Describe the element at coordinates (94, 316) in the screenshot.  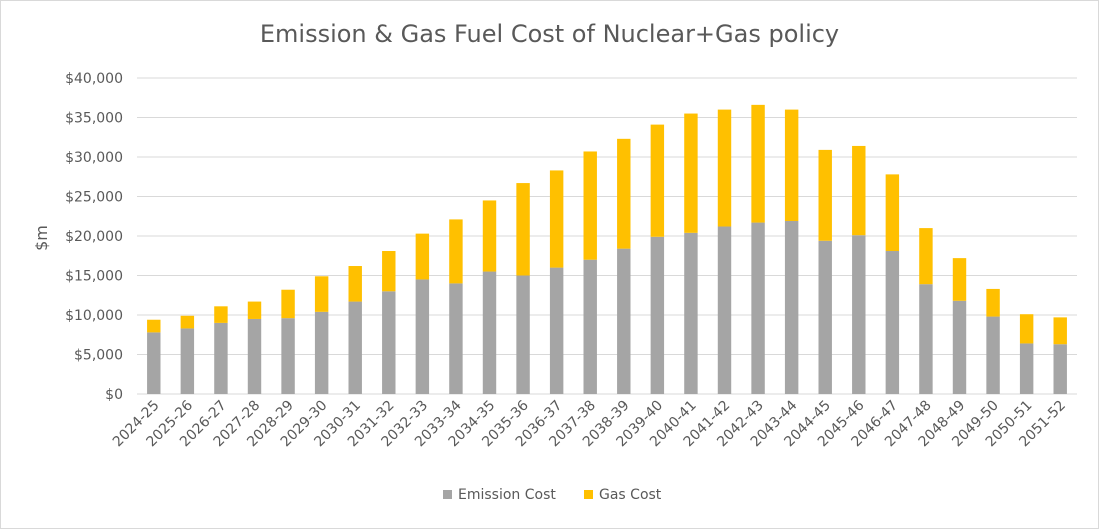
I see `y-tick-label: $10,000` at that location.